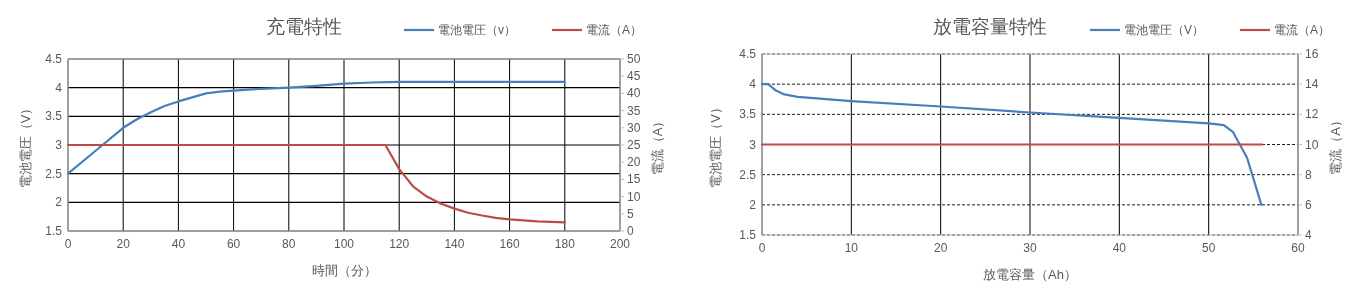  What do you see at coordinates (1308, 235) in the screenshot?
I see `y2-tick-label: 4` at bounding box center [1308, 235].